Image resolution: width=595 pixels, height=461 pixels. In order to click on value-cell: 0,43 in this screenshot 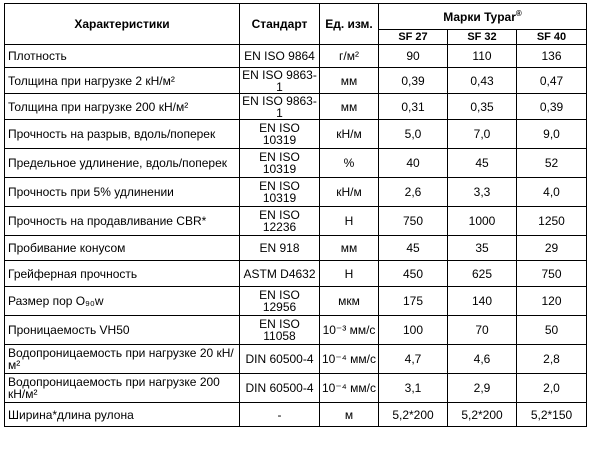, I will do `click(482, 80)`.